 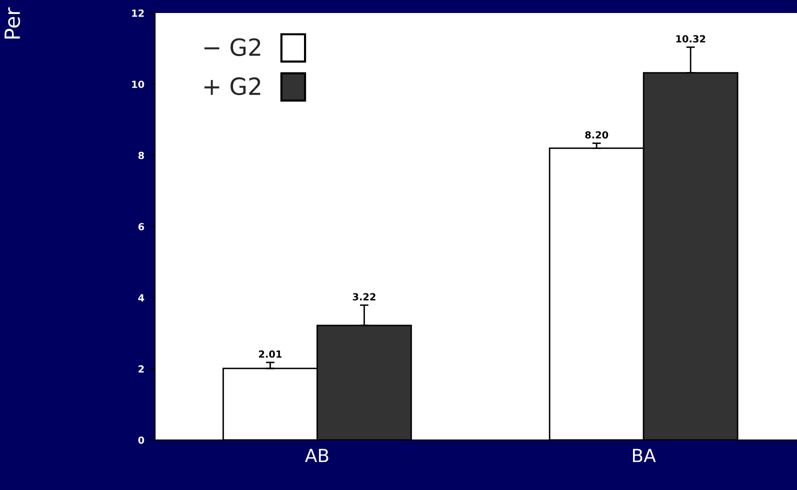 What do you see at coordinates (232, 86) in the screenshot?
I see `legend-label: + G2` at bounding box center [232, 86].